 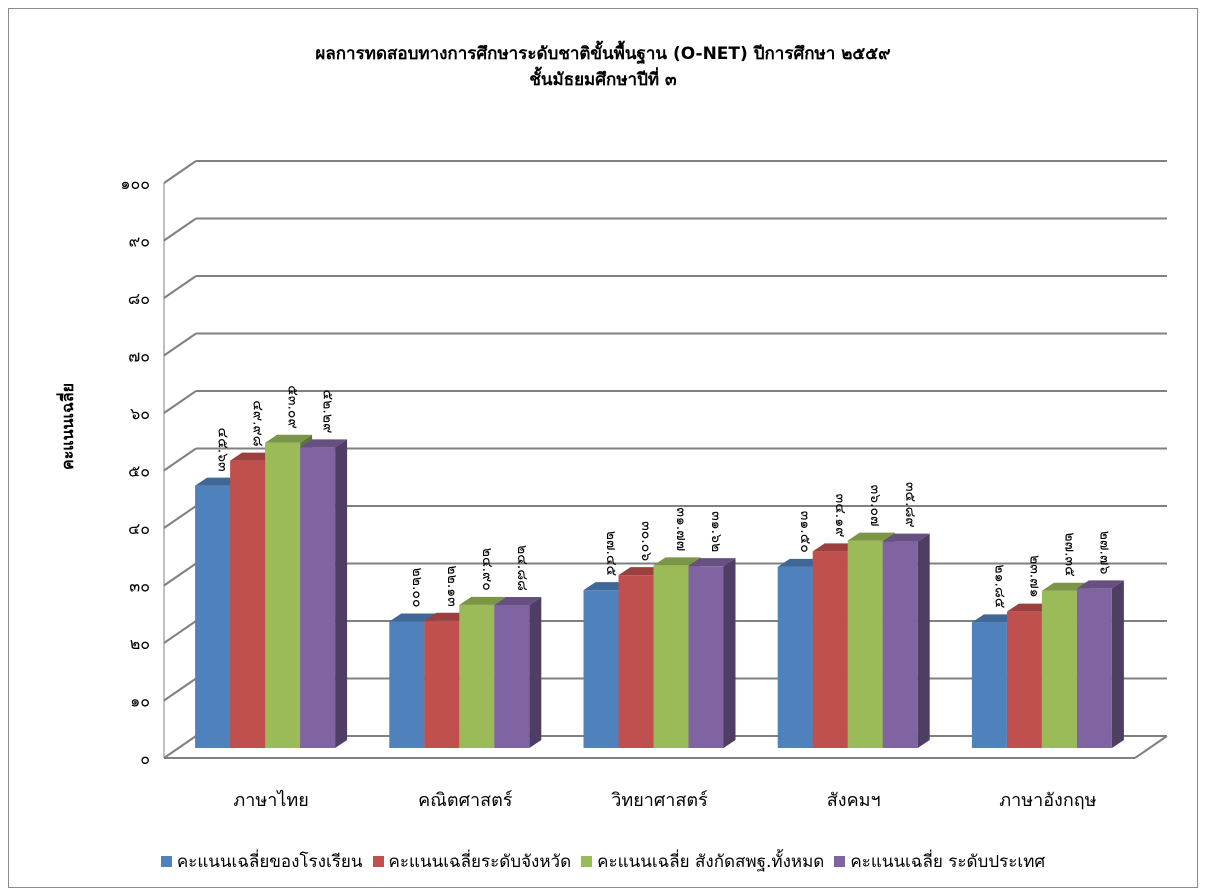 What do you see at coordinates (223, 450) in the screenshot?
I see `data-label: ๔๕.๖๓` at bounding box center [223, 450].